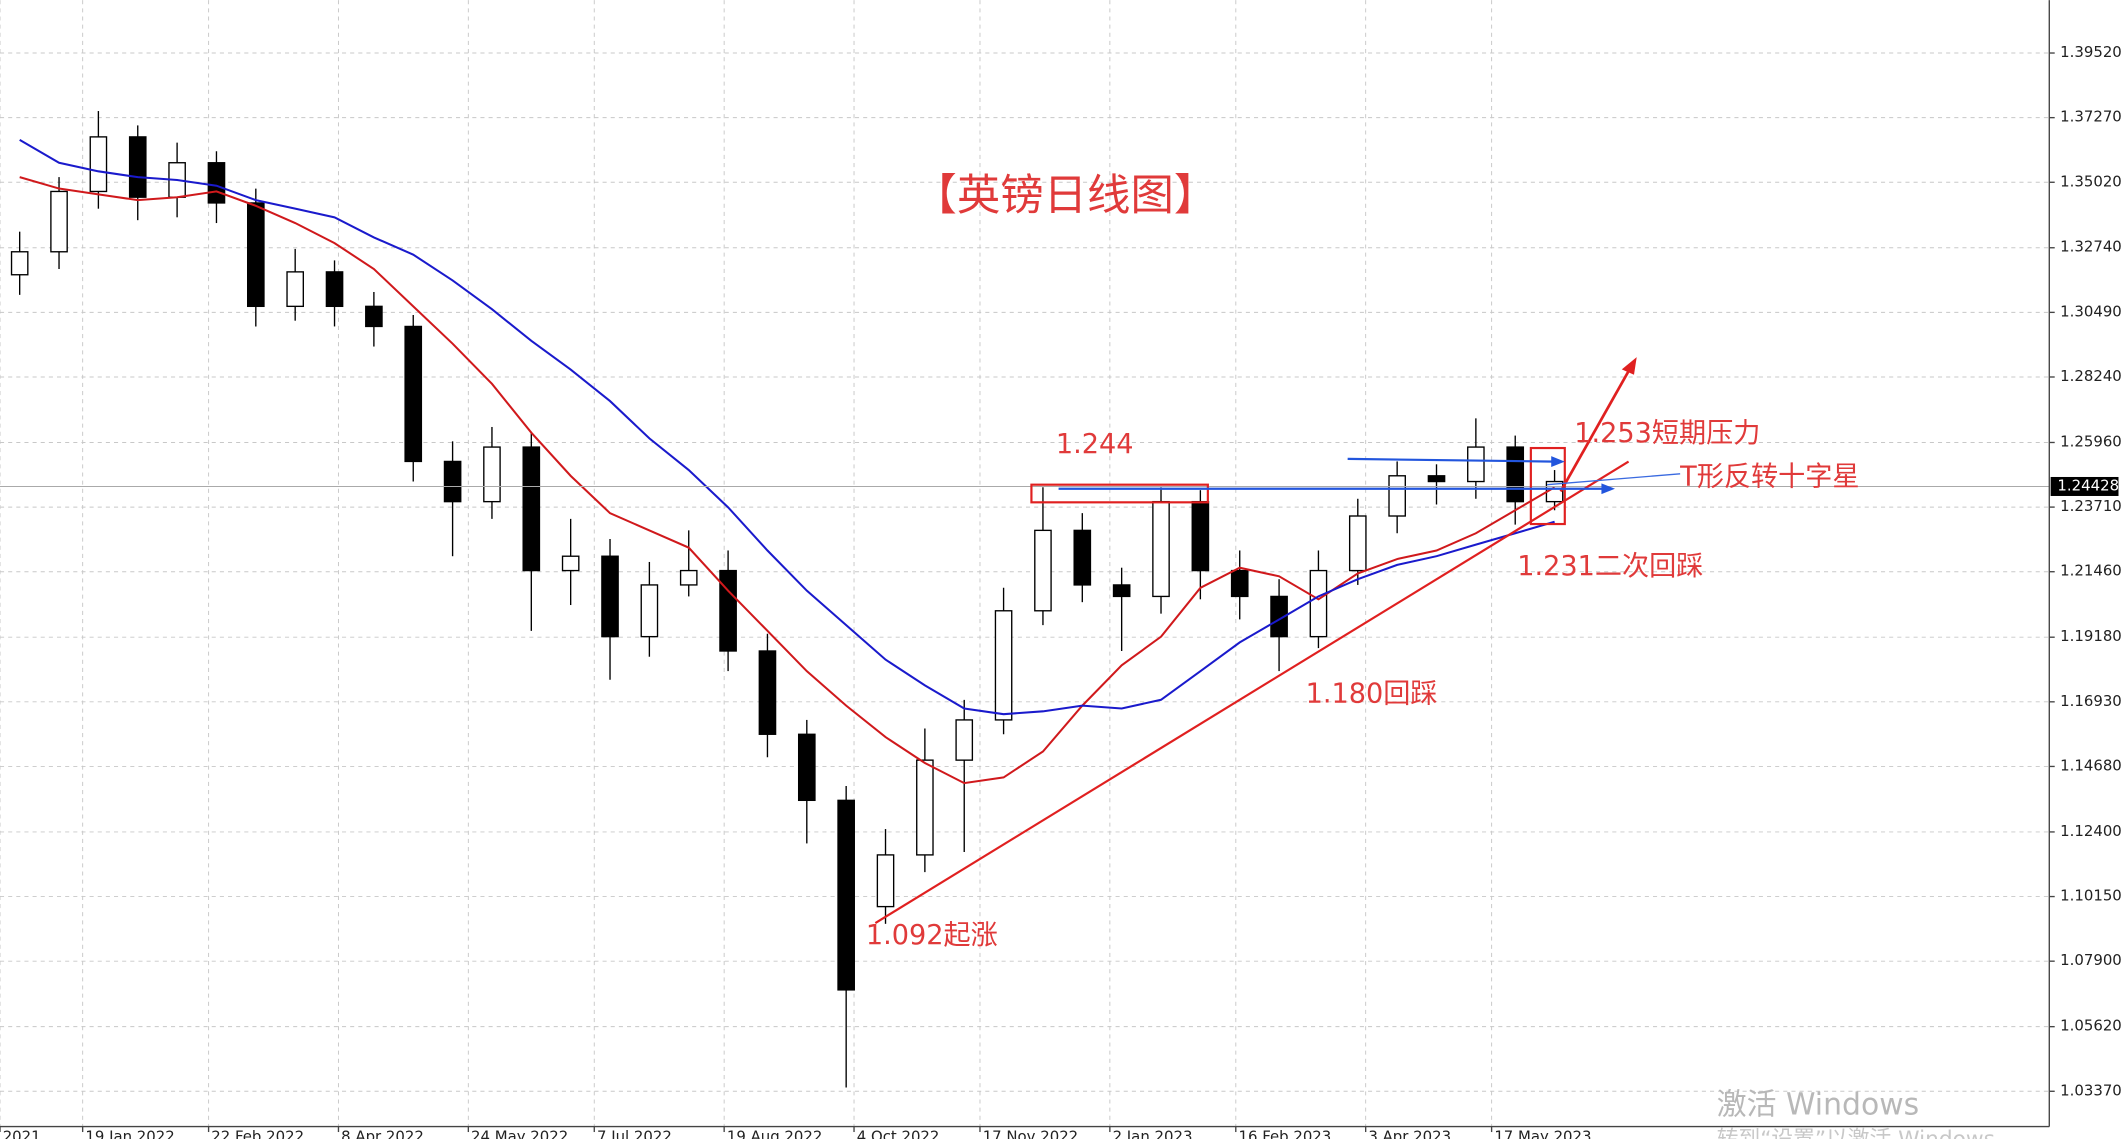 The height and width of the screenshot is (1139, 2128). I want to click on annotation: T形反转十字星, so click(1769, 476).